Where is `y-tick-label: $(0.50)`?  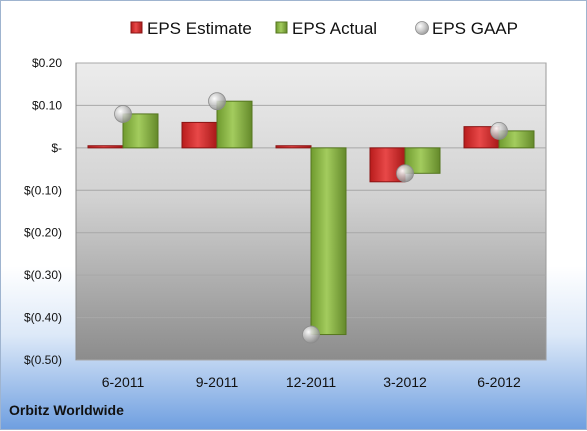 y-tick-label: $(0.50) is located at coordinates (43, 360).